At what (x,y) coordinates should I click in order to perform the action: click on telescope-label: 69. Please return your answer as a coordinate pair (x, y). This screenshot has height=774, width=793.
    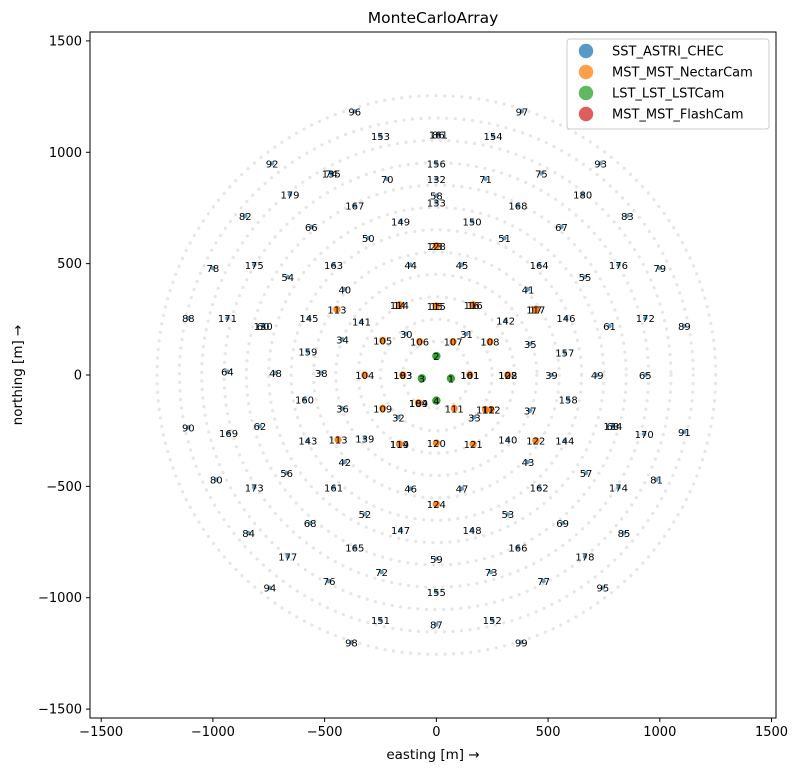
    Looking at the image, I should click on (562, 524).